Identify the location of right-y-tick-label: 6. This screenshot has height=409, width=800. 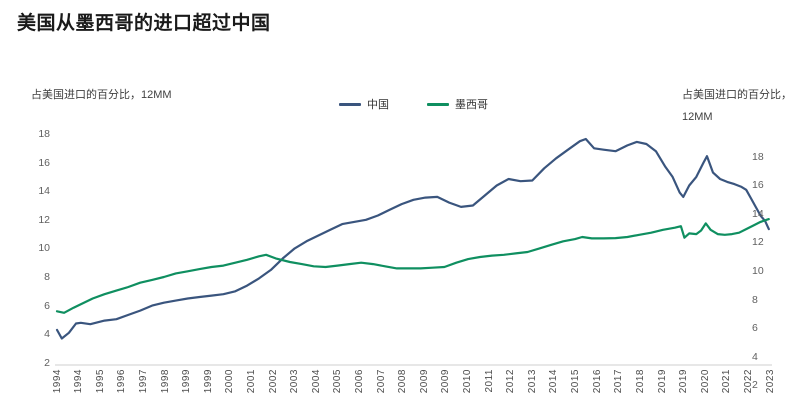
(755, 328).